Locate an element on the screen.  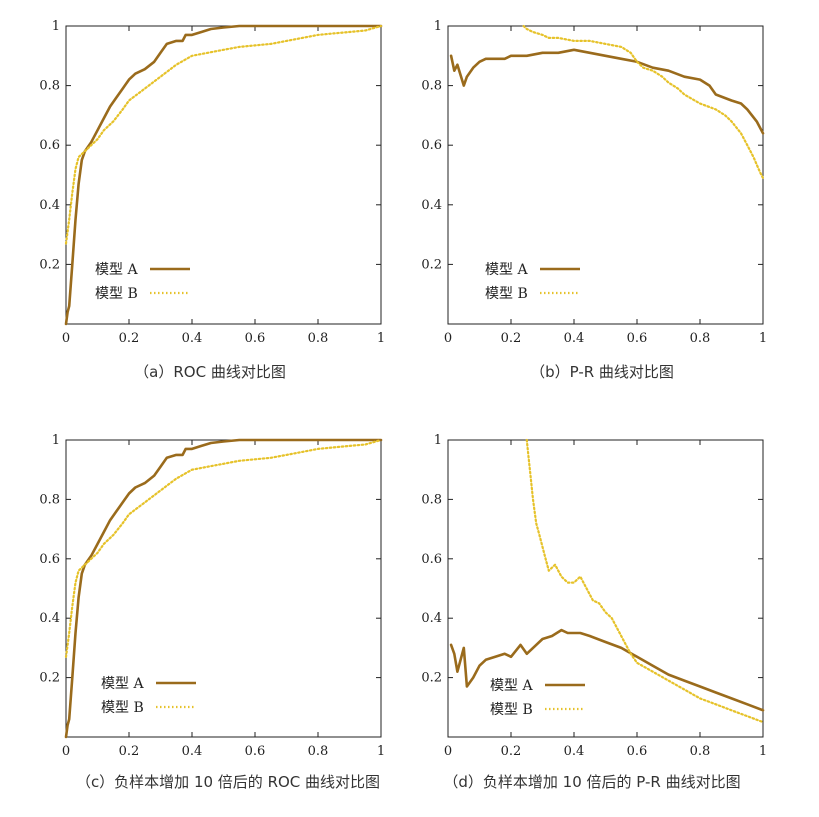
chart-caption: （a）ROC 曲线对比图 is located at coordinates (210, 372).